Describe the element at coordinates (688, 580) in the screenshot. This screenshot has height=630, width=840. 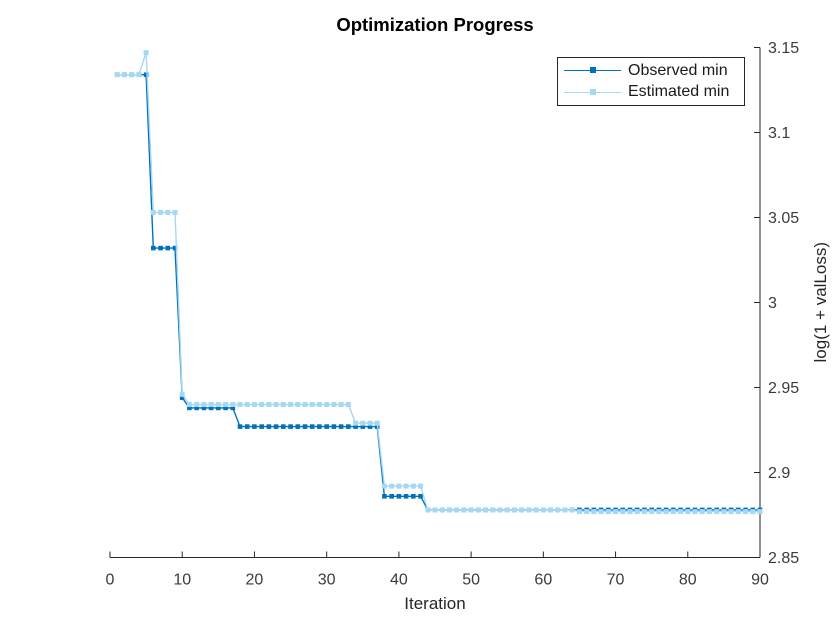
I see `x-tick-label: 80` at that location.